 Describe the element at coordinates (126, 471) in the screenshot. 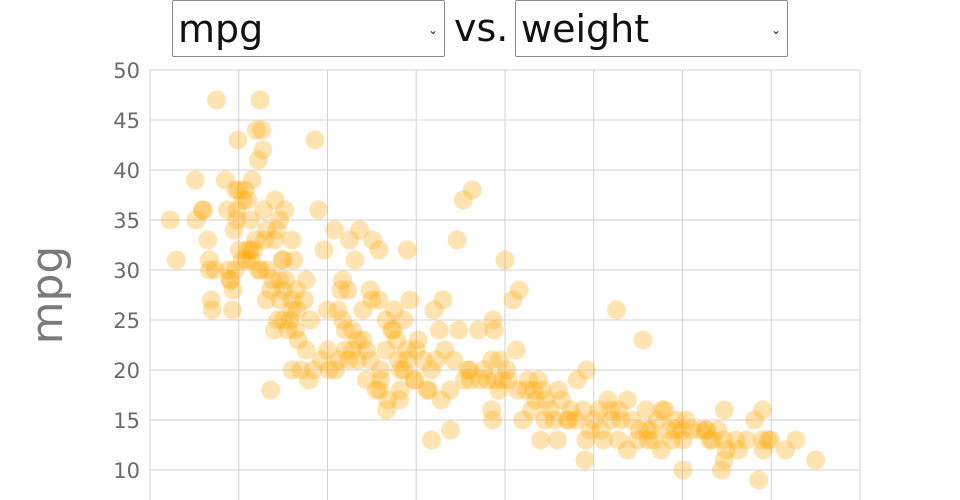

I see `y-tick-label: 10` at that location.